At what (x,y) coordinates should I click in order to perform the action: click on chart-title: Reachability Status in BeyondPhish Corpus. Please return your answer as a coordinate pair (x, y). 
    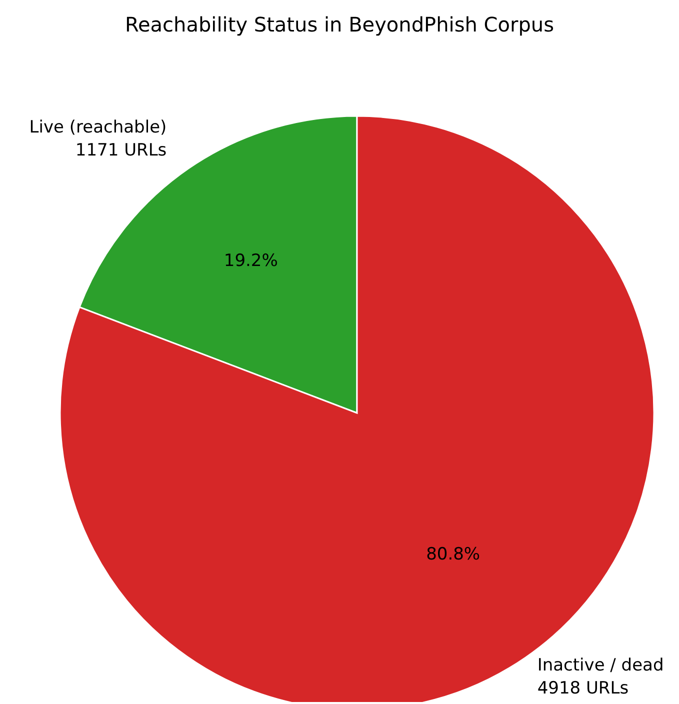
    Looking at the image, I should click on (339, 24).